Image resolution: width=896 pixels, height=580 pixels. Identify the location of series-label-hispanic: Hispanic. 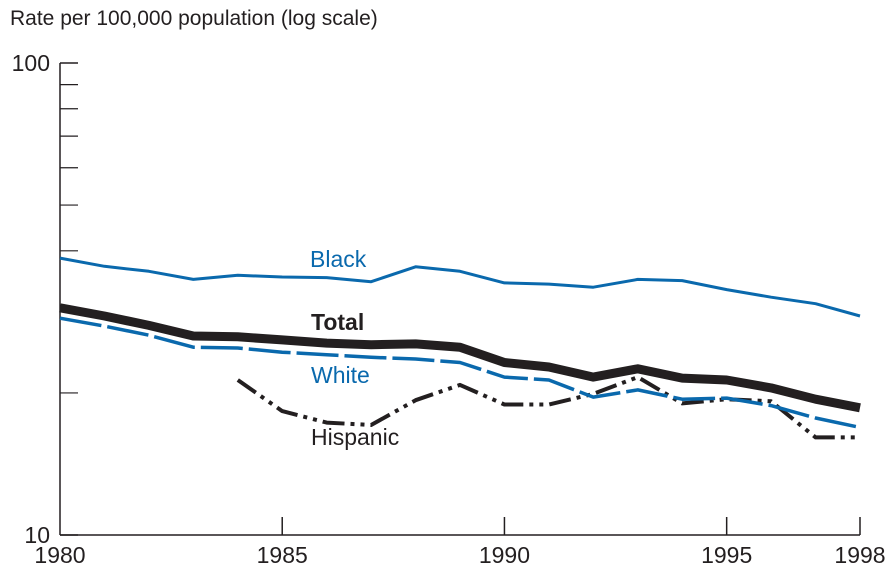
(355, 437).